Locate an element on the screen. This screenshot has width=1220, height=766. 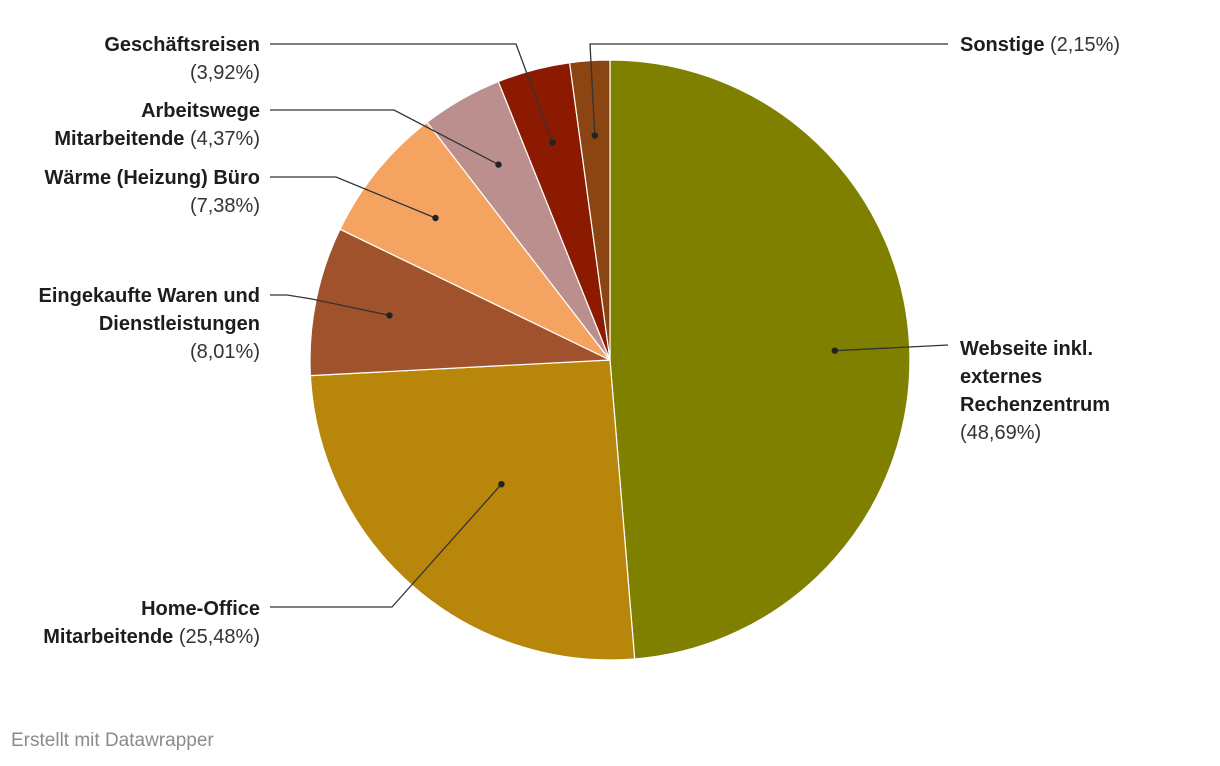
pie-slice-home-office-mitarbeitende is located at coordinates (472, 510).